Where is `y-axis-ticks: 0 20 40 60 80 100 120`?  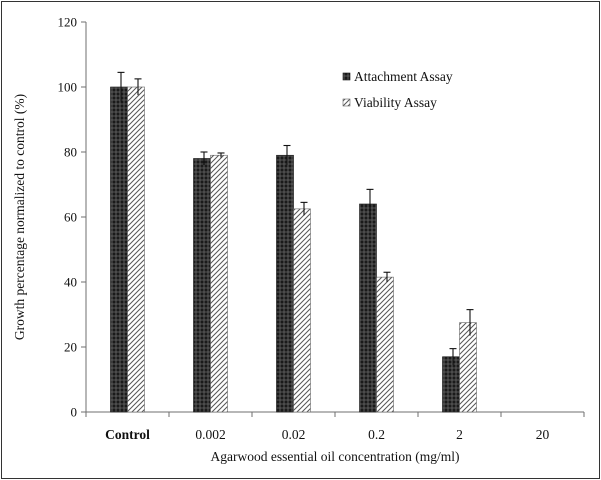 y-axis-ticks: 0 20 40 60 80 100 120 is located at coordinates (72, 217).